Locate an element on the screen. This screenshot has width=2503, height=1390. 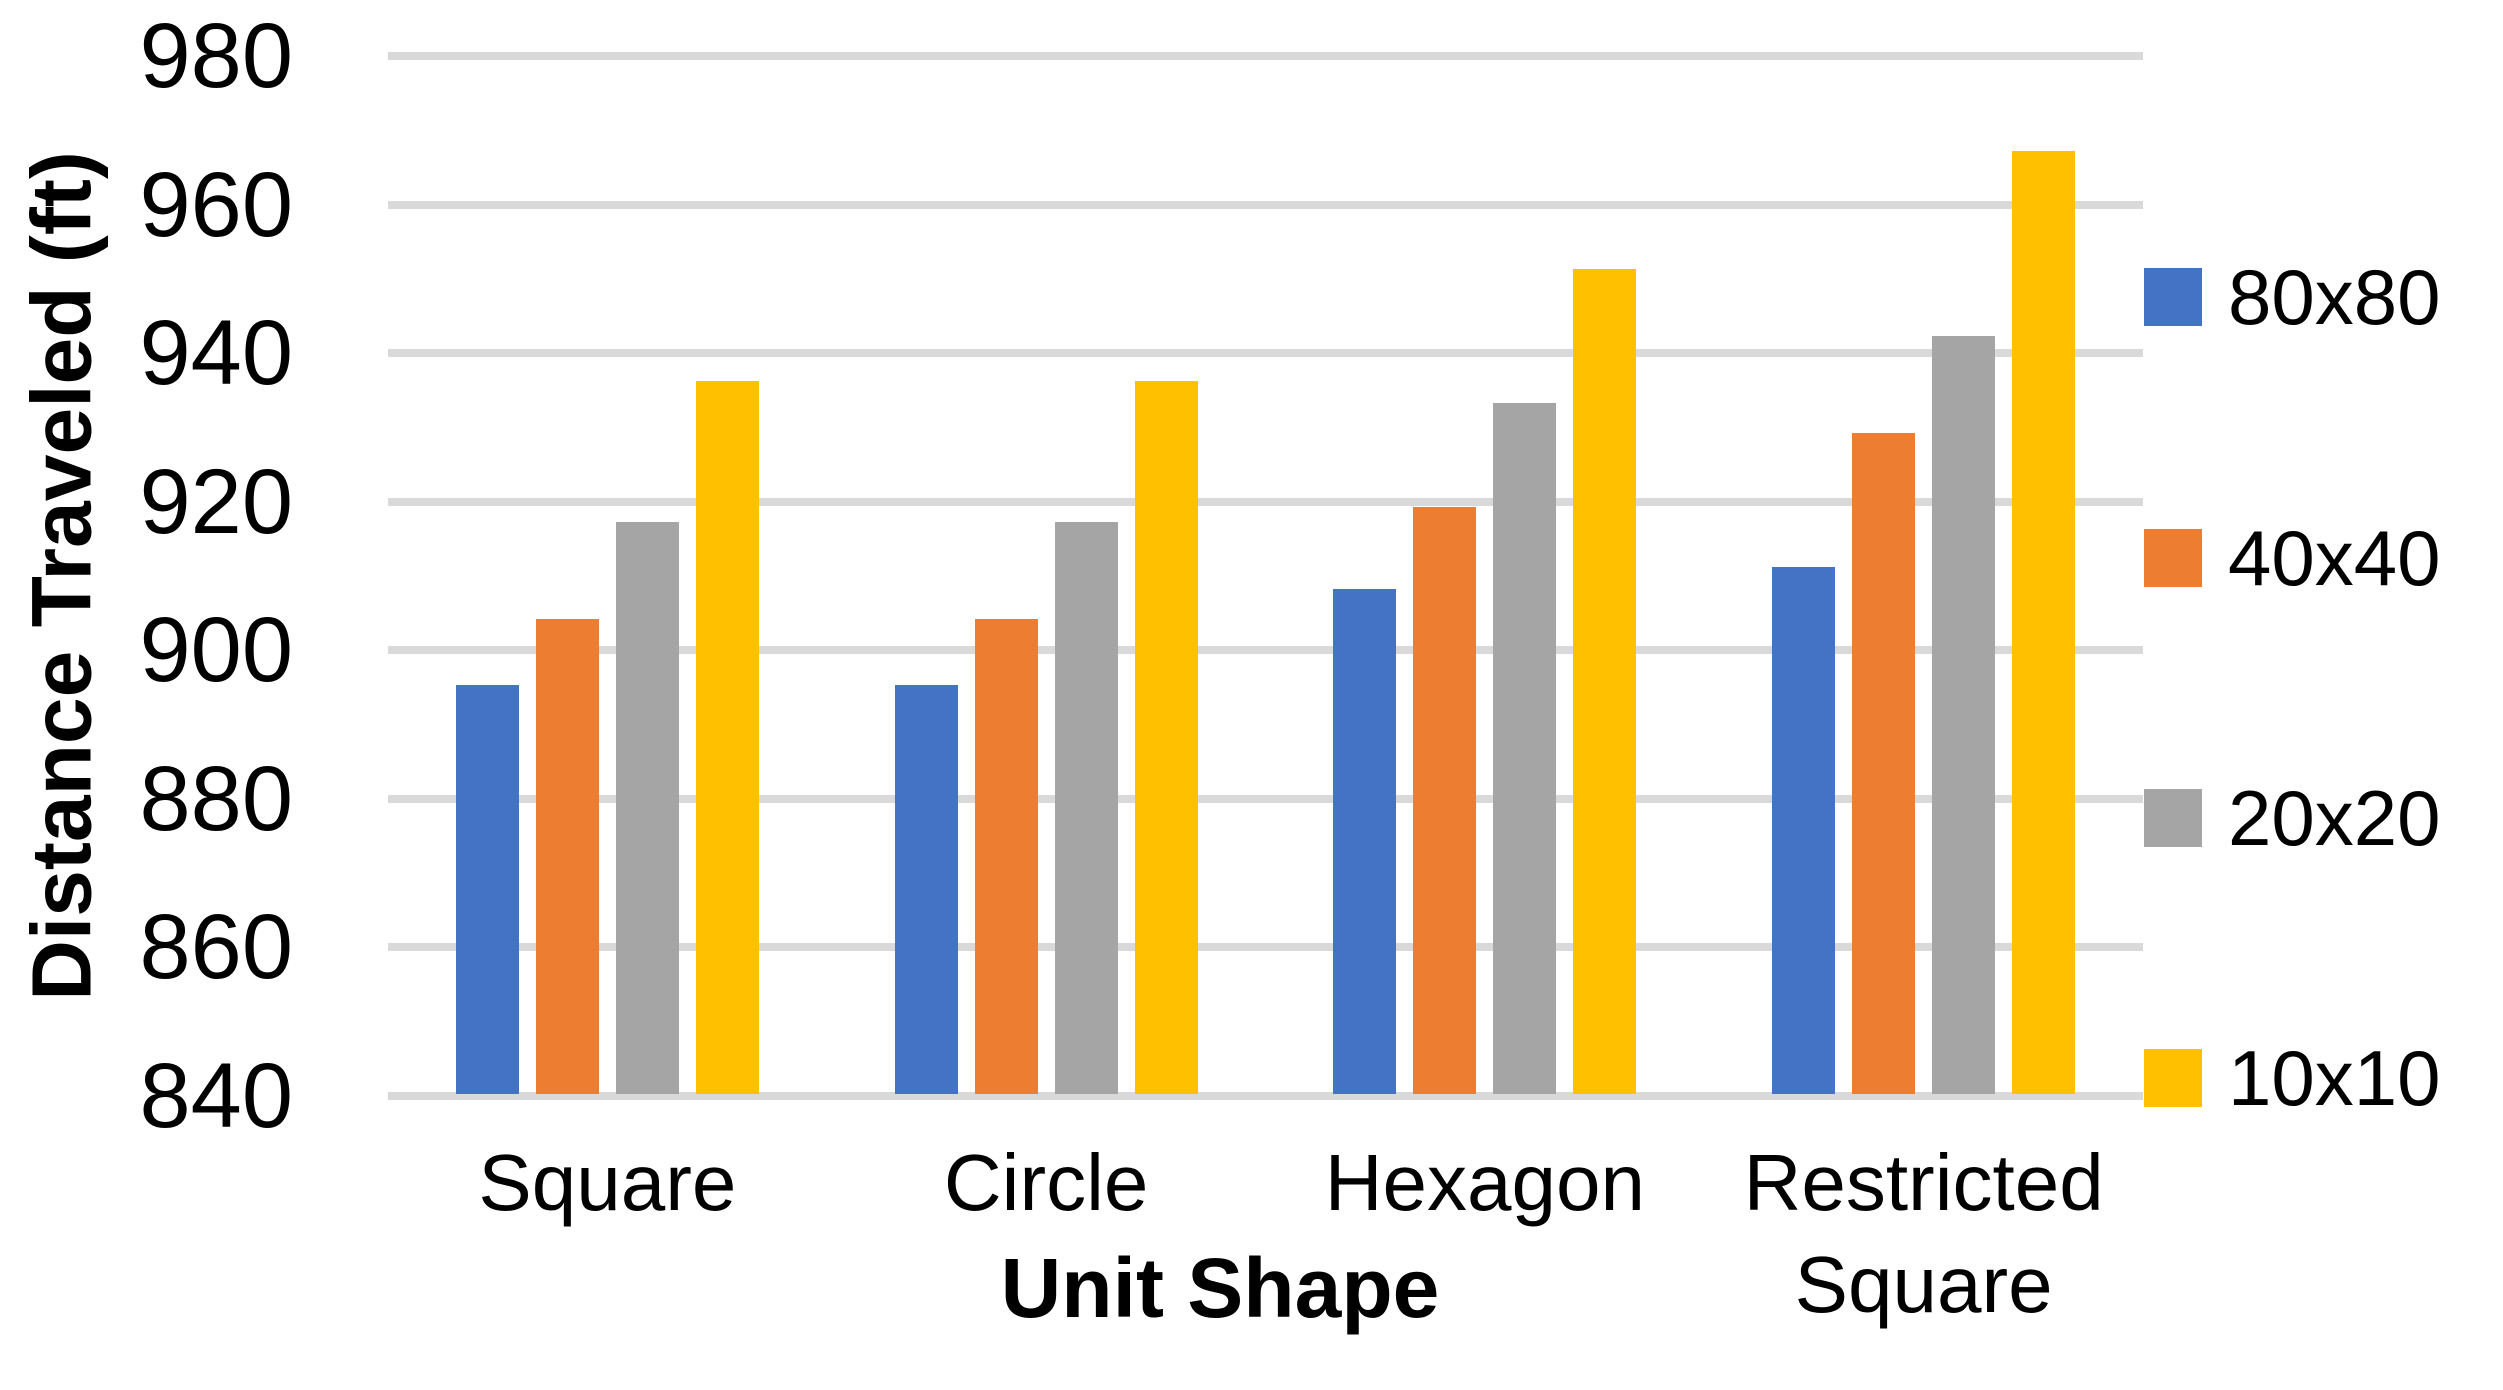
bar-square-10x10 is located at coordinates (727, 737).